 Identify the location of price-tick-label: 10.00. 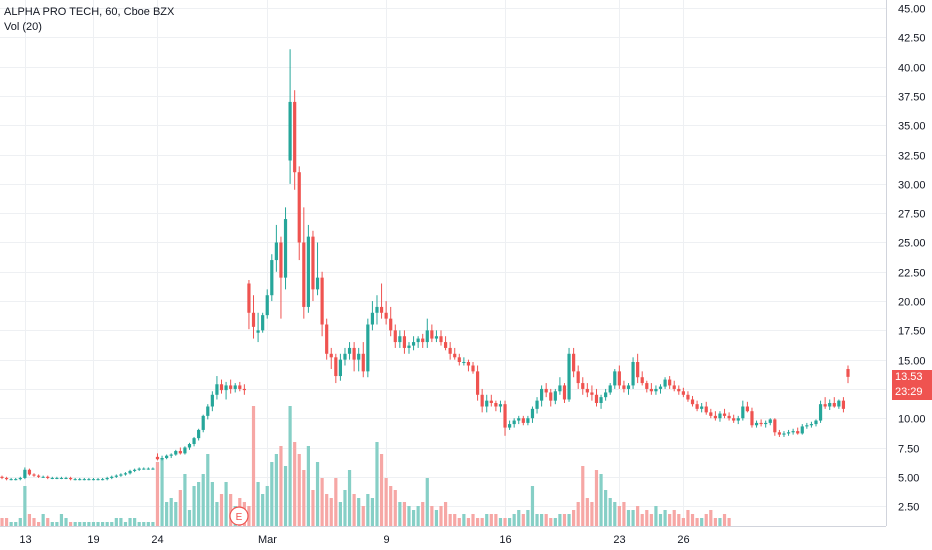
(912, 420).